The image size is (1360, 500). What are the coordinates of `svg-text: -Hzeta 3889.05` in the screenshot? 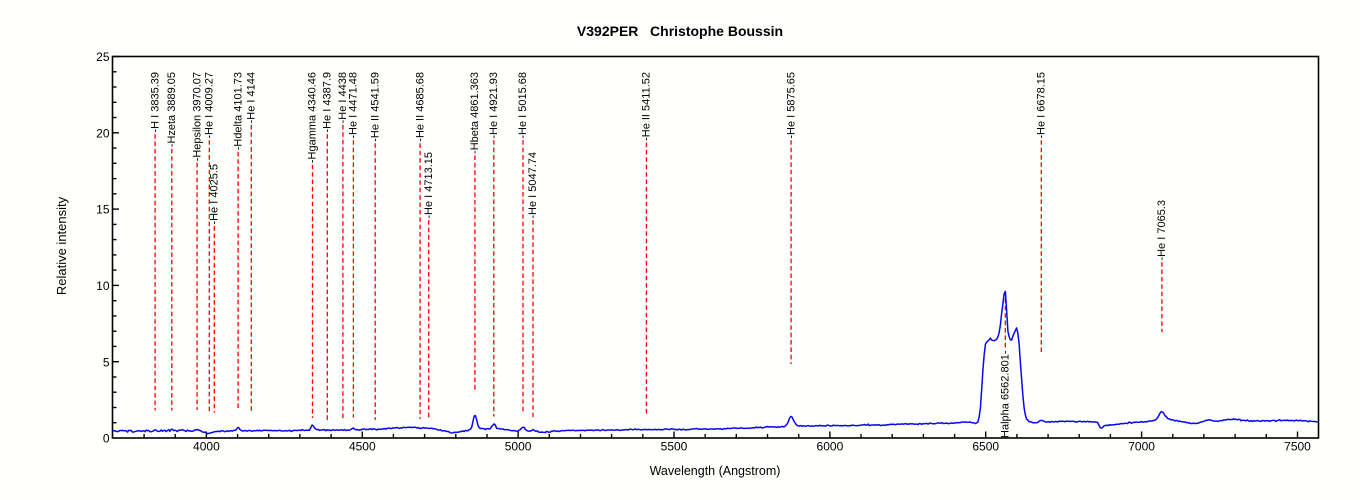 It's located at (172, 109).